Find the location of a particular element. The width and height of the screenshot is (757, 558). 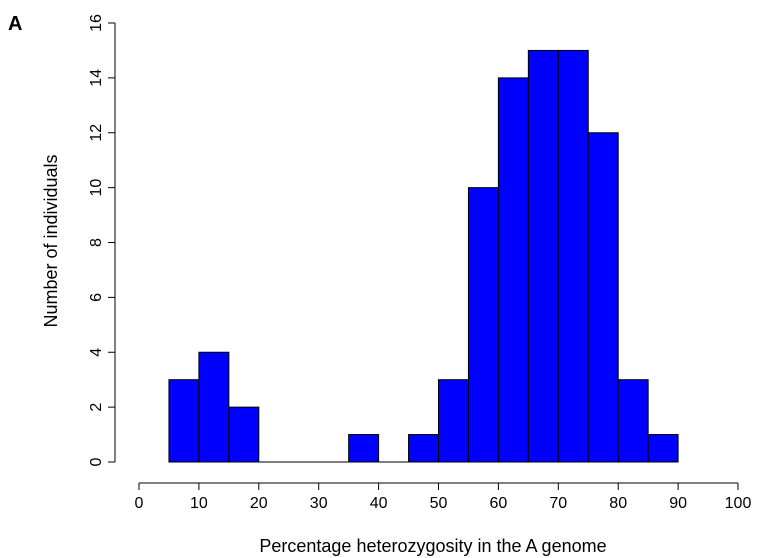

y-tick-label: 16 is located at coordinates (96, 23).